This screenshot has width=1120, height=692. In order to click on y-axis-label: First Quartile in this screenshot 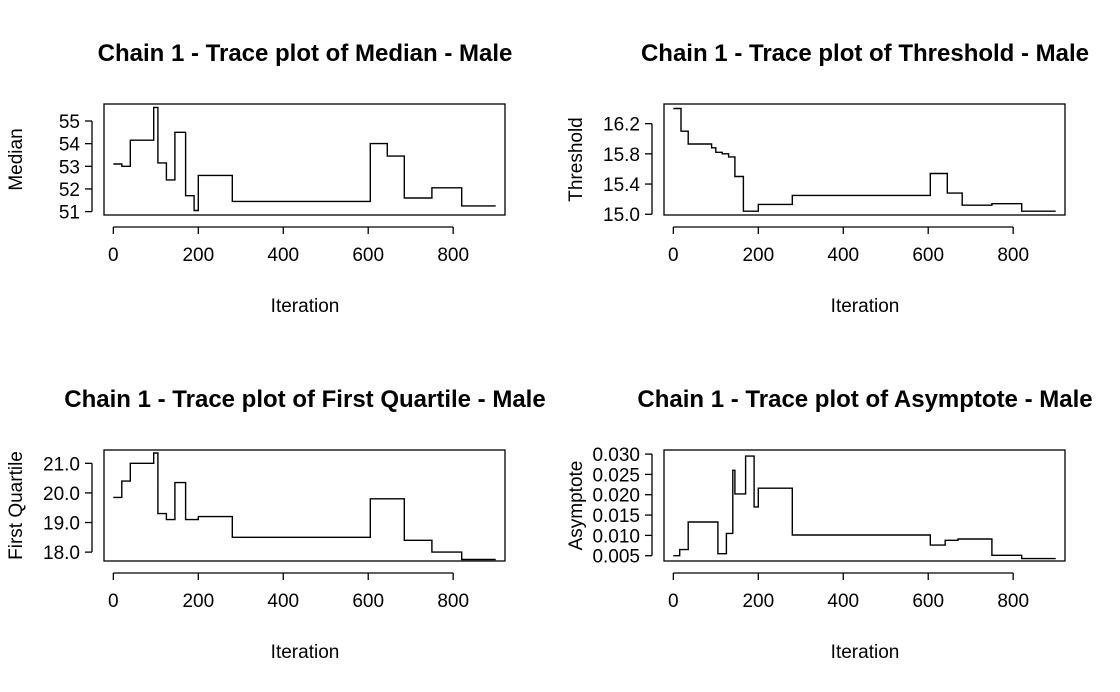, I will do `click(16, 505)`.